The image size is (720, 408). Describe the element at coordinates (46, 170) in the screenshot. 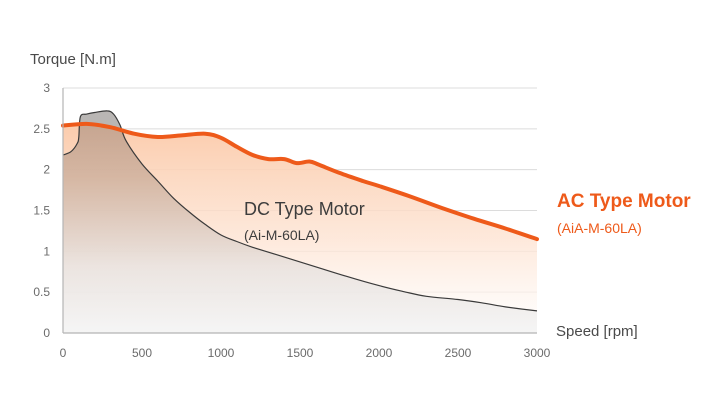

I see `y-tick-label: 2` at that location.